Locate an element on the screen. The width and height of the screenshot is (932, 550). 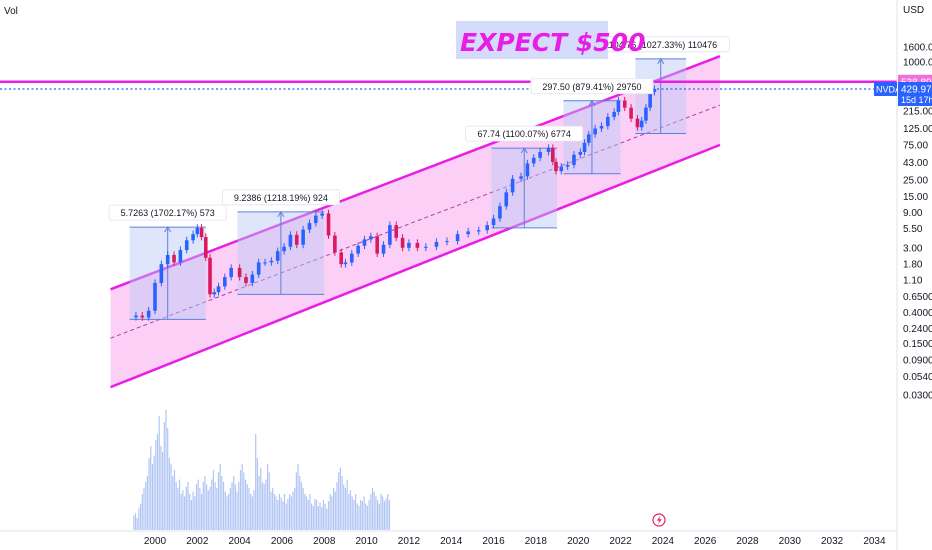
y-tick-label: 43.00 is located at coordinates (915, 163).